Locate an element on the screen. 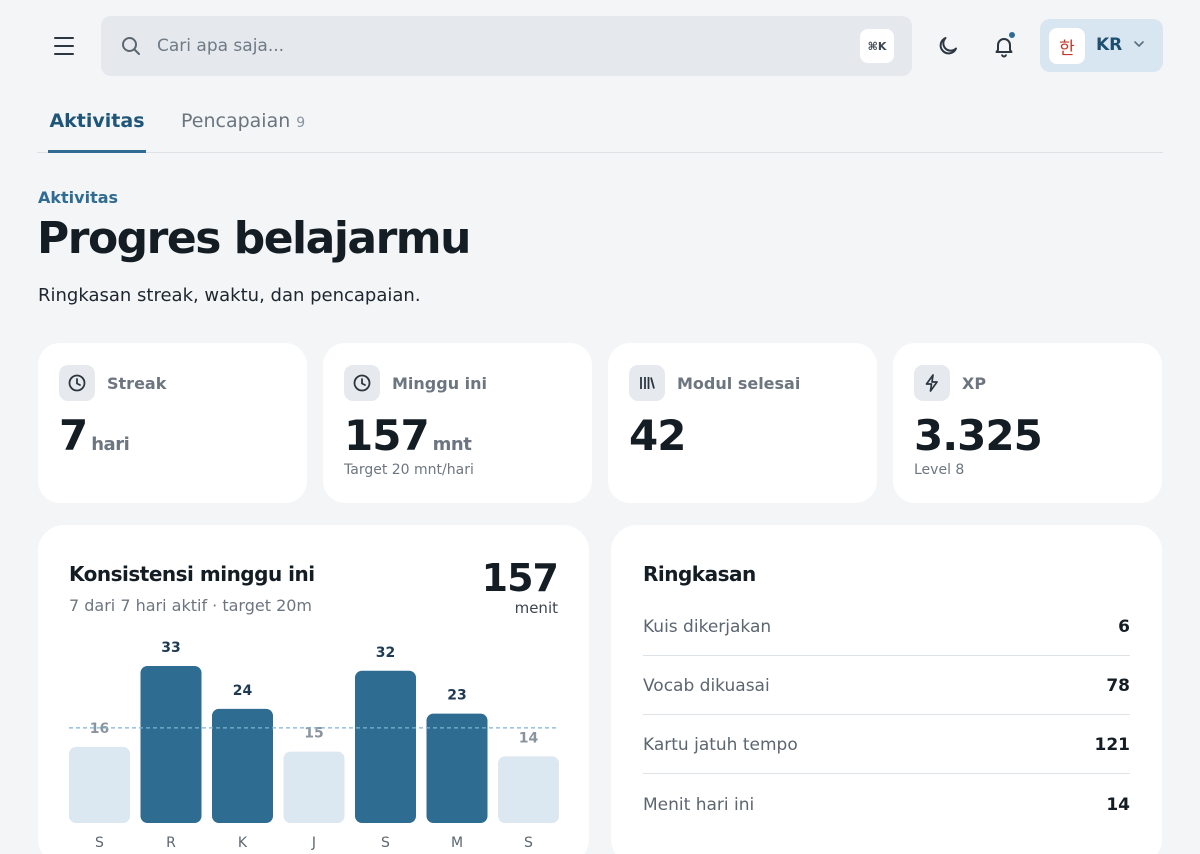 This screenshot has width=1200, height=854. row-label: Kuis dikerjakan is located at coordinates (707, 627).